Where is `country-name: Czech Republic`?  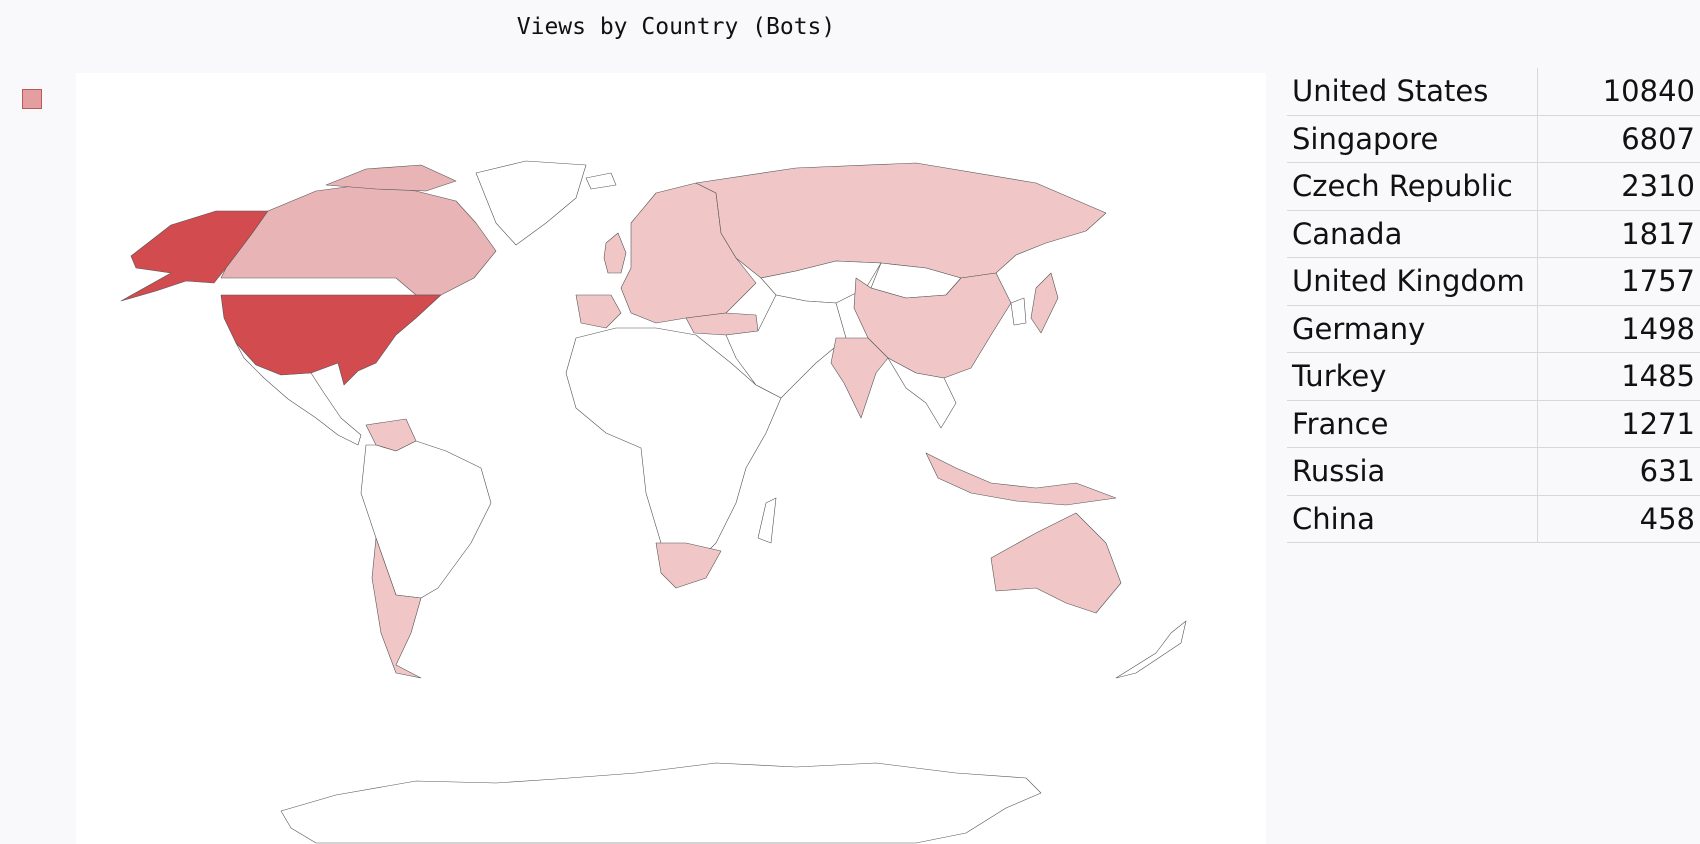
country-name: Czech Republic is located at coordinates (1412, 186).